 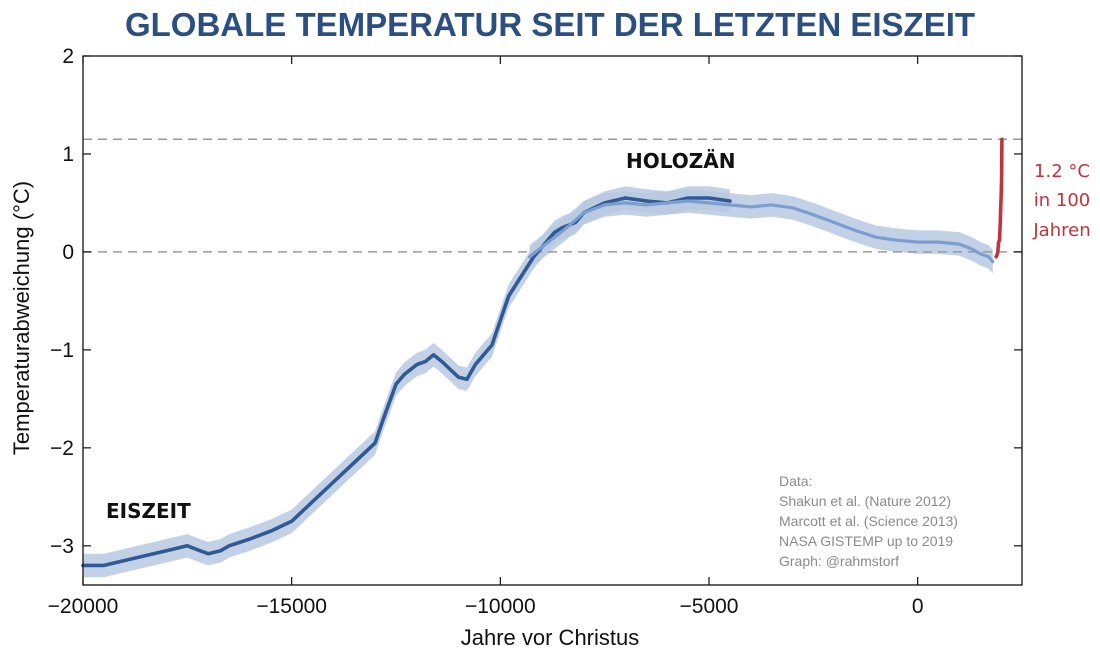 I want to click on red-annotation-line-3: Jahren, so click(x=1061, y=230).